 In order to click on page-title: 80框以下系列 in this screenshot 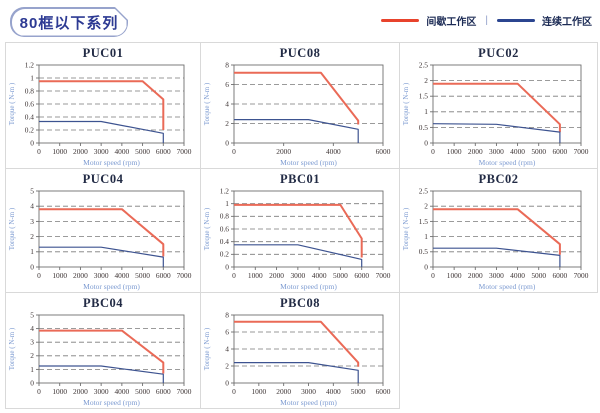, I will do `click(69, 23)`.